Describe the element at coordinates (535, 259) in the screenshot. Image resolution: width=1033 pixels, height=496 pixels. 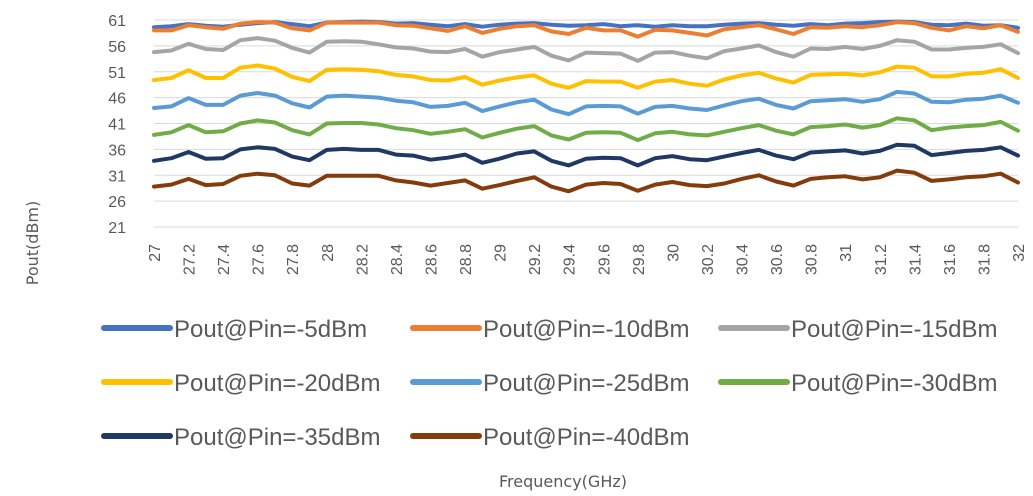
I see `x-tick-label: 29.2` at that location.